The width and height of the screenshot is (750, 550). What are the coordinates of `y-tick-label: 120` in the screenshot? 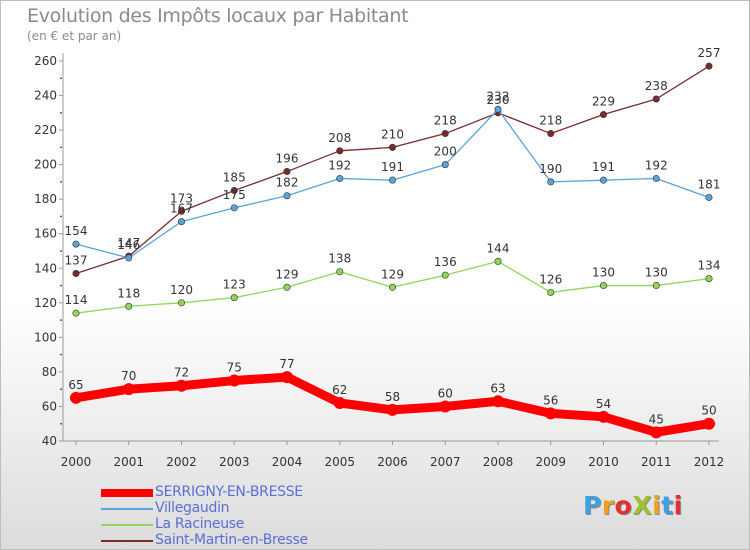 It's located at (45, 303).